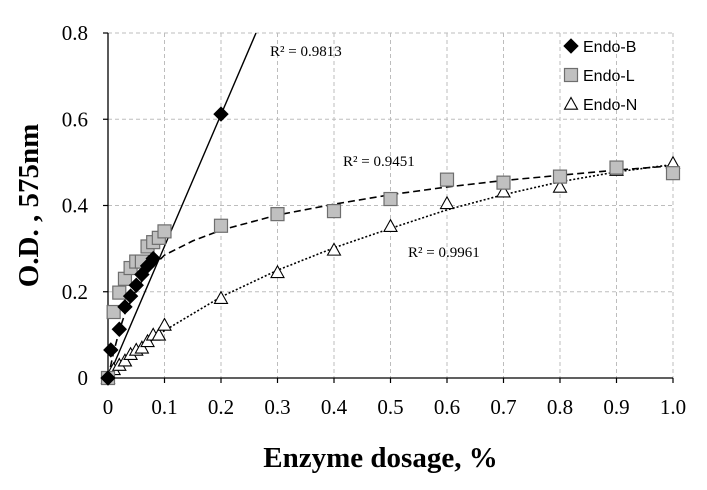  What do you see at coordinates (75, 292) in the screenshot?
I see `y-tick-label: 0.2` at bounding box center [75, 292].